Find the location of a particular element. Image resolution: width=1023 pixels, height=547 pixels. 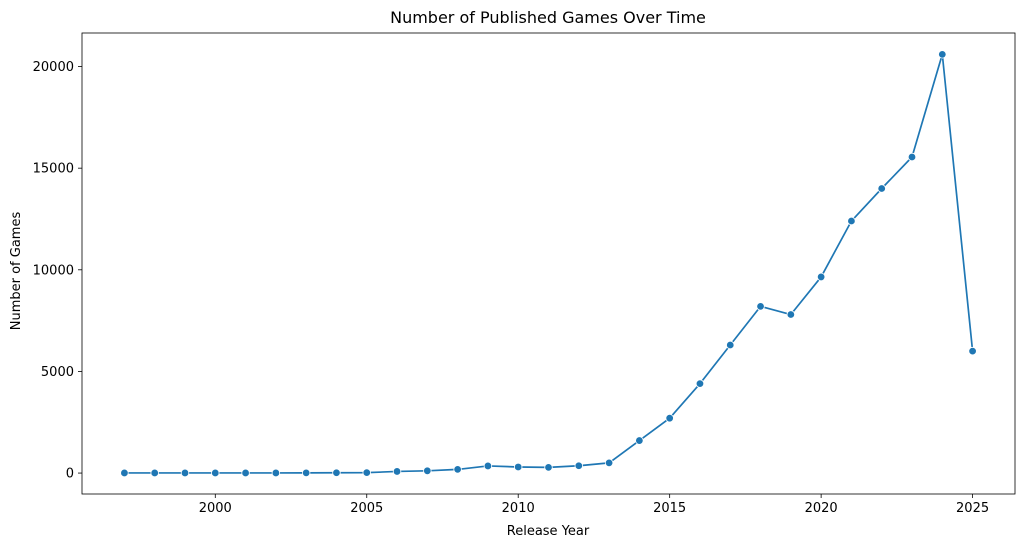

y-tick-label: 5000 is located at coordinates (57, 372).